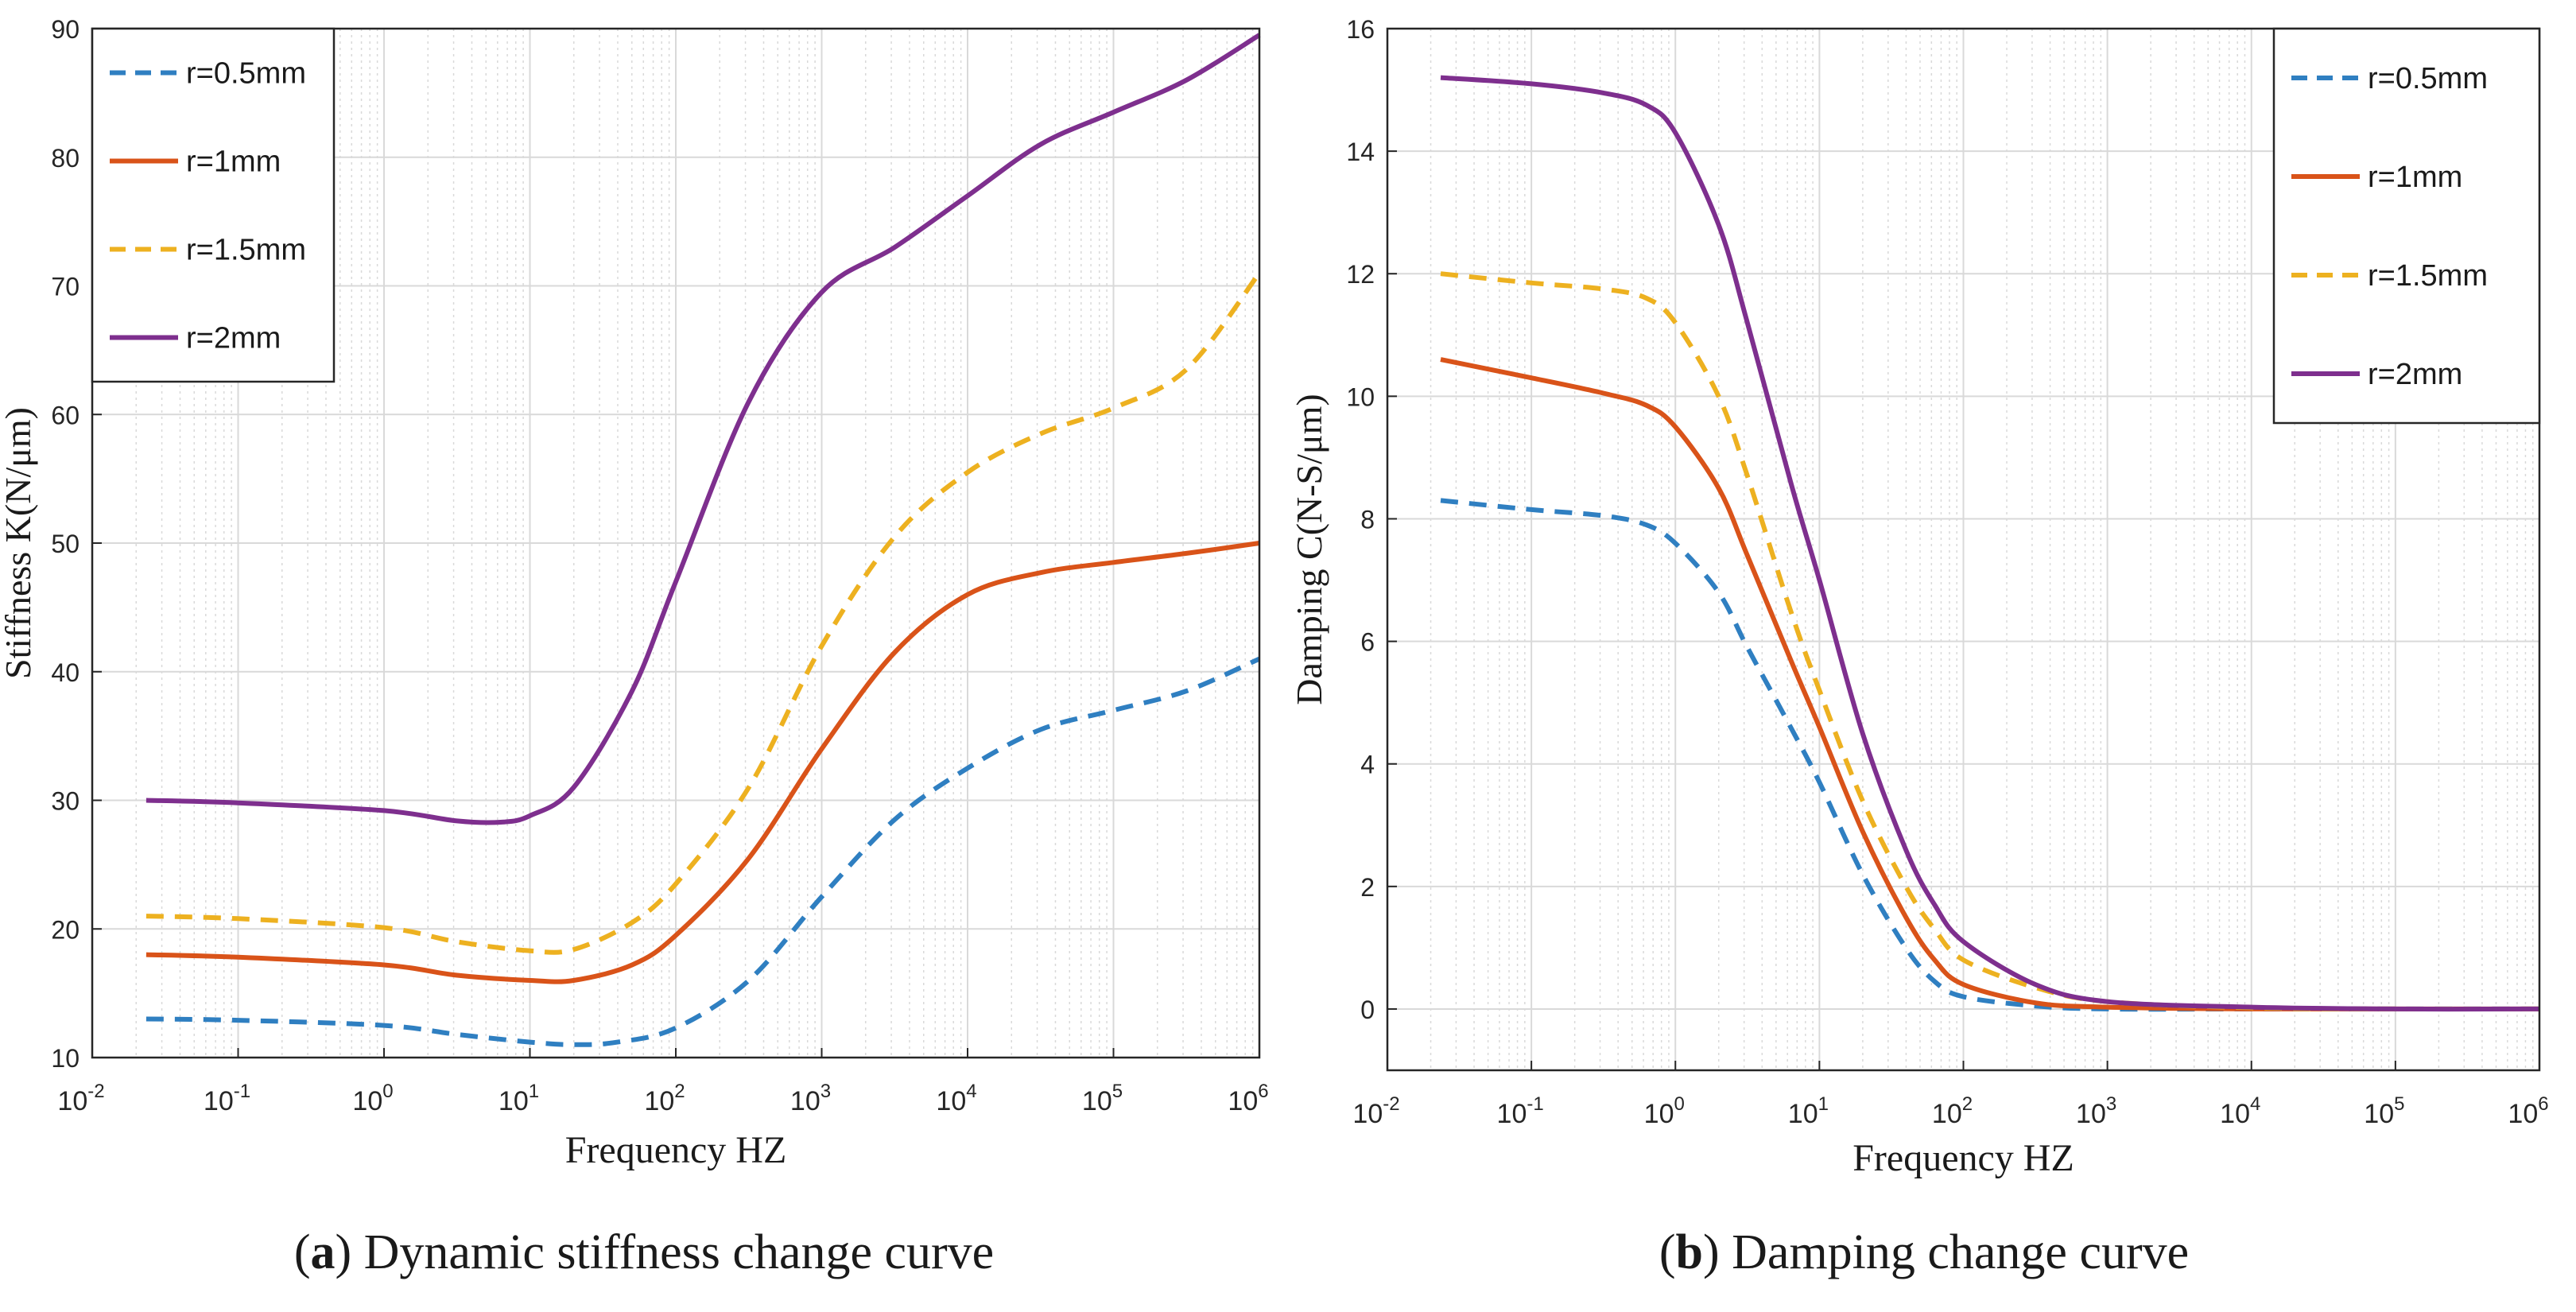  Describe the element at coordinates (19, 543) in the screenshot. I see `y-axis-label: Stiffness K(N/μm)` at that location.